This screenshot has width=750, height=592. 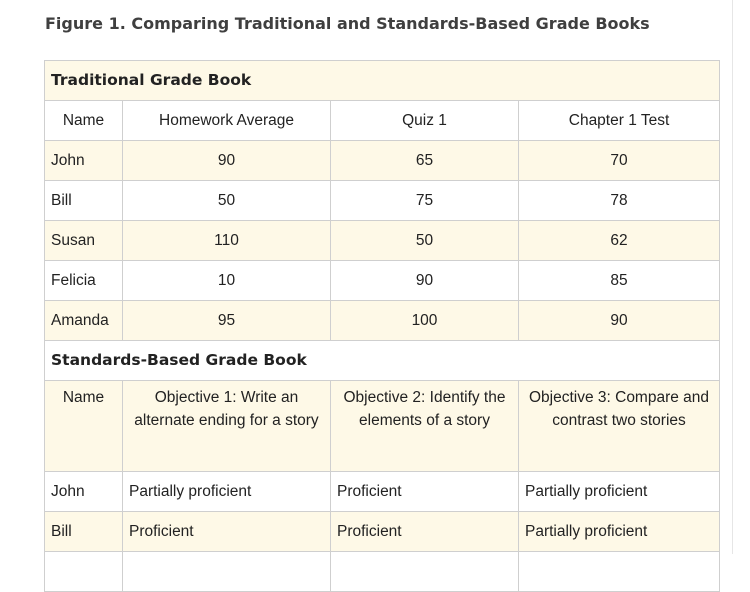 I want to click on grade-cell: 110, so click(x=226, y=240).